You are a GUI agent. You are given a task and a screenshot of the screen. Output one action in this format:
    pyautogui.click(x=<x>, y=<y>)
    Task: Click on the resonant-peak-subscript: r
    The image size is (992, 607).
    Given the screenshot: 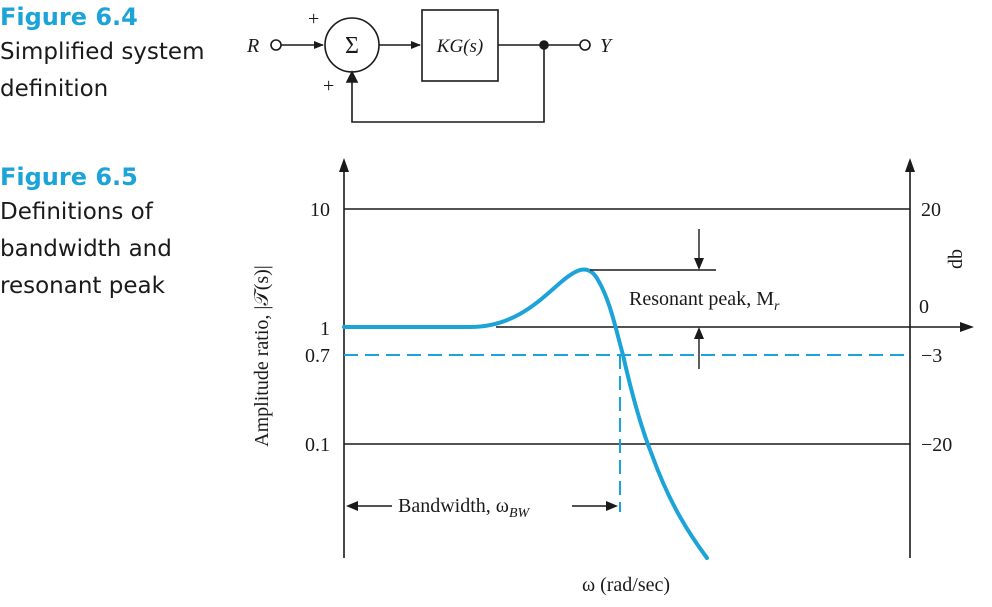 What is the action you would take?
    pyautogui.click(x=777, y=306)
    